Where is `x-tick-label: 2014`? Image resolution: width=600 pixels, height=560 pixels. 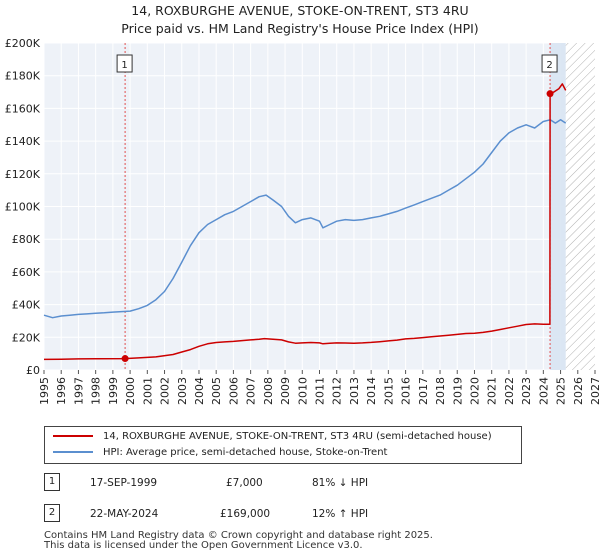
x-tick-label: 2014 is located at coordinates (371, 391).